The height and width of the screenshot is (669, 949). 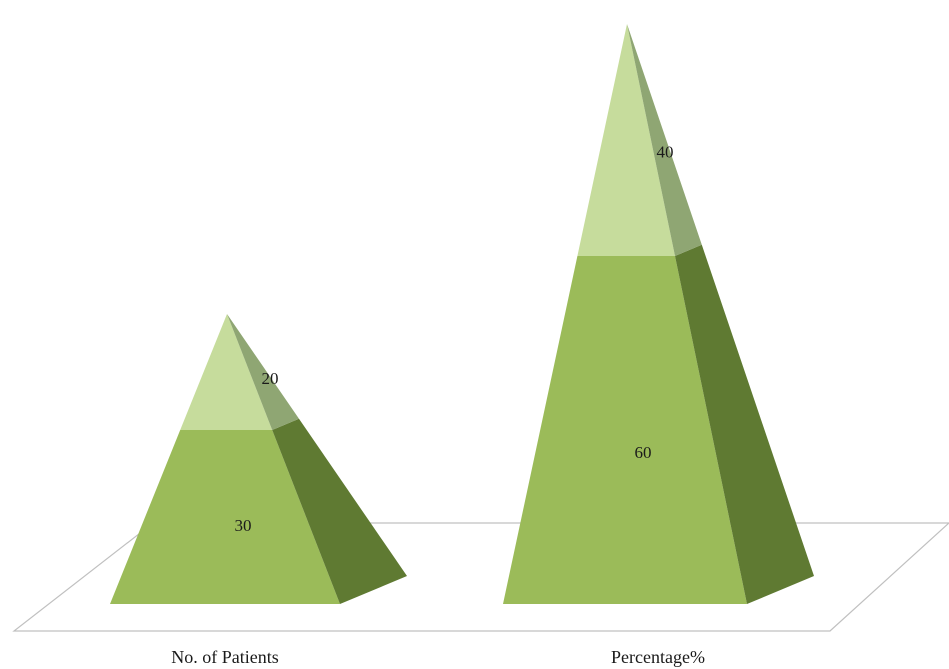 What do you see at coordinates (243, 525) in the screenshot?
I see `data-label-0-bottom: 30` at bounding box center [243, 525].